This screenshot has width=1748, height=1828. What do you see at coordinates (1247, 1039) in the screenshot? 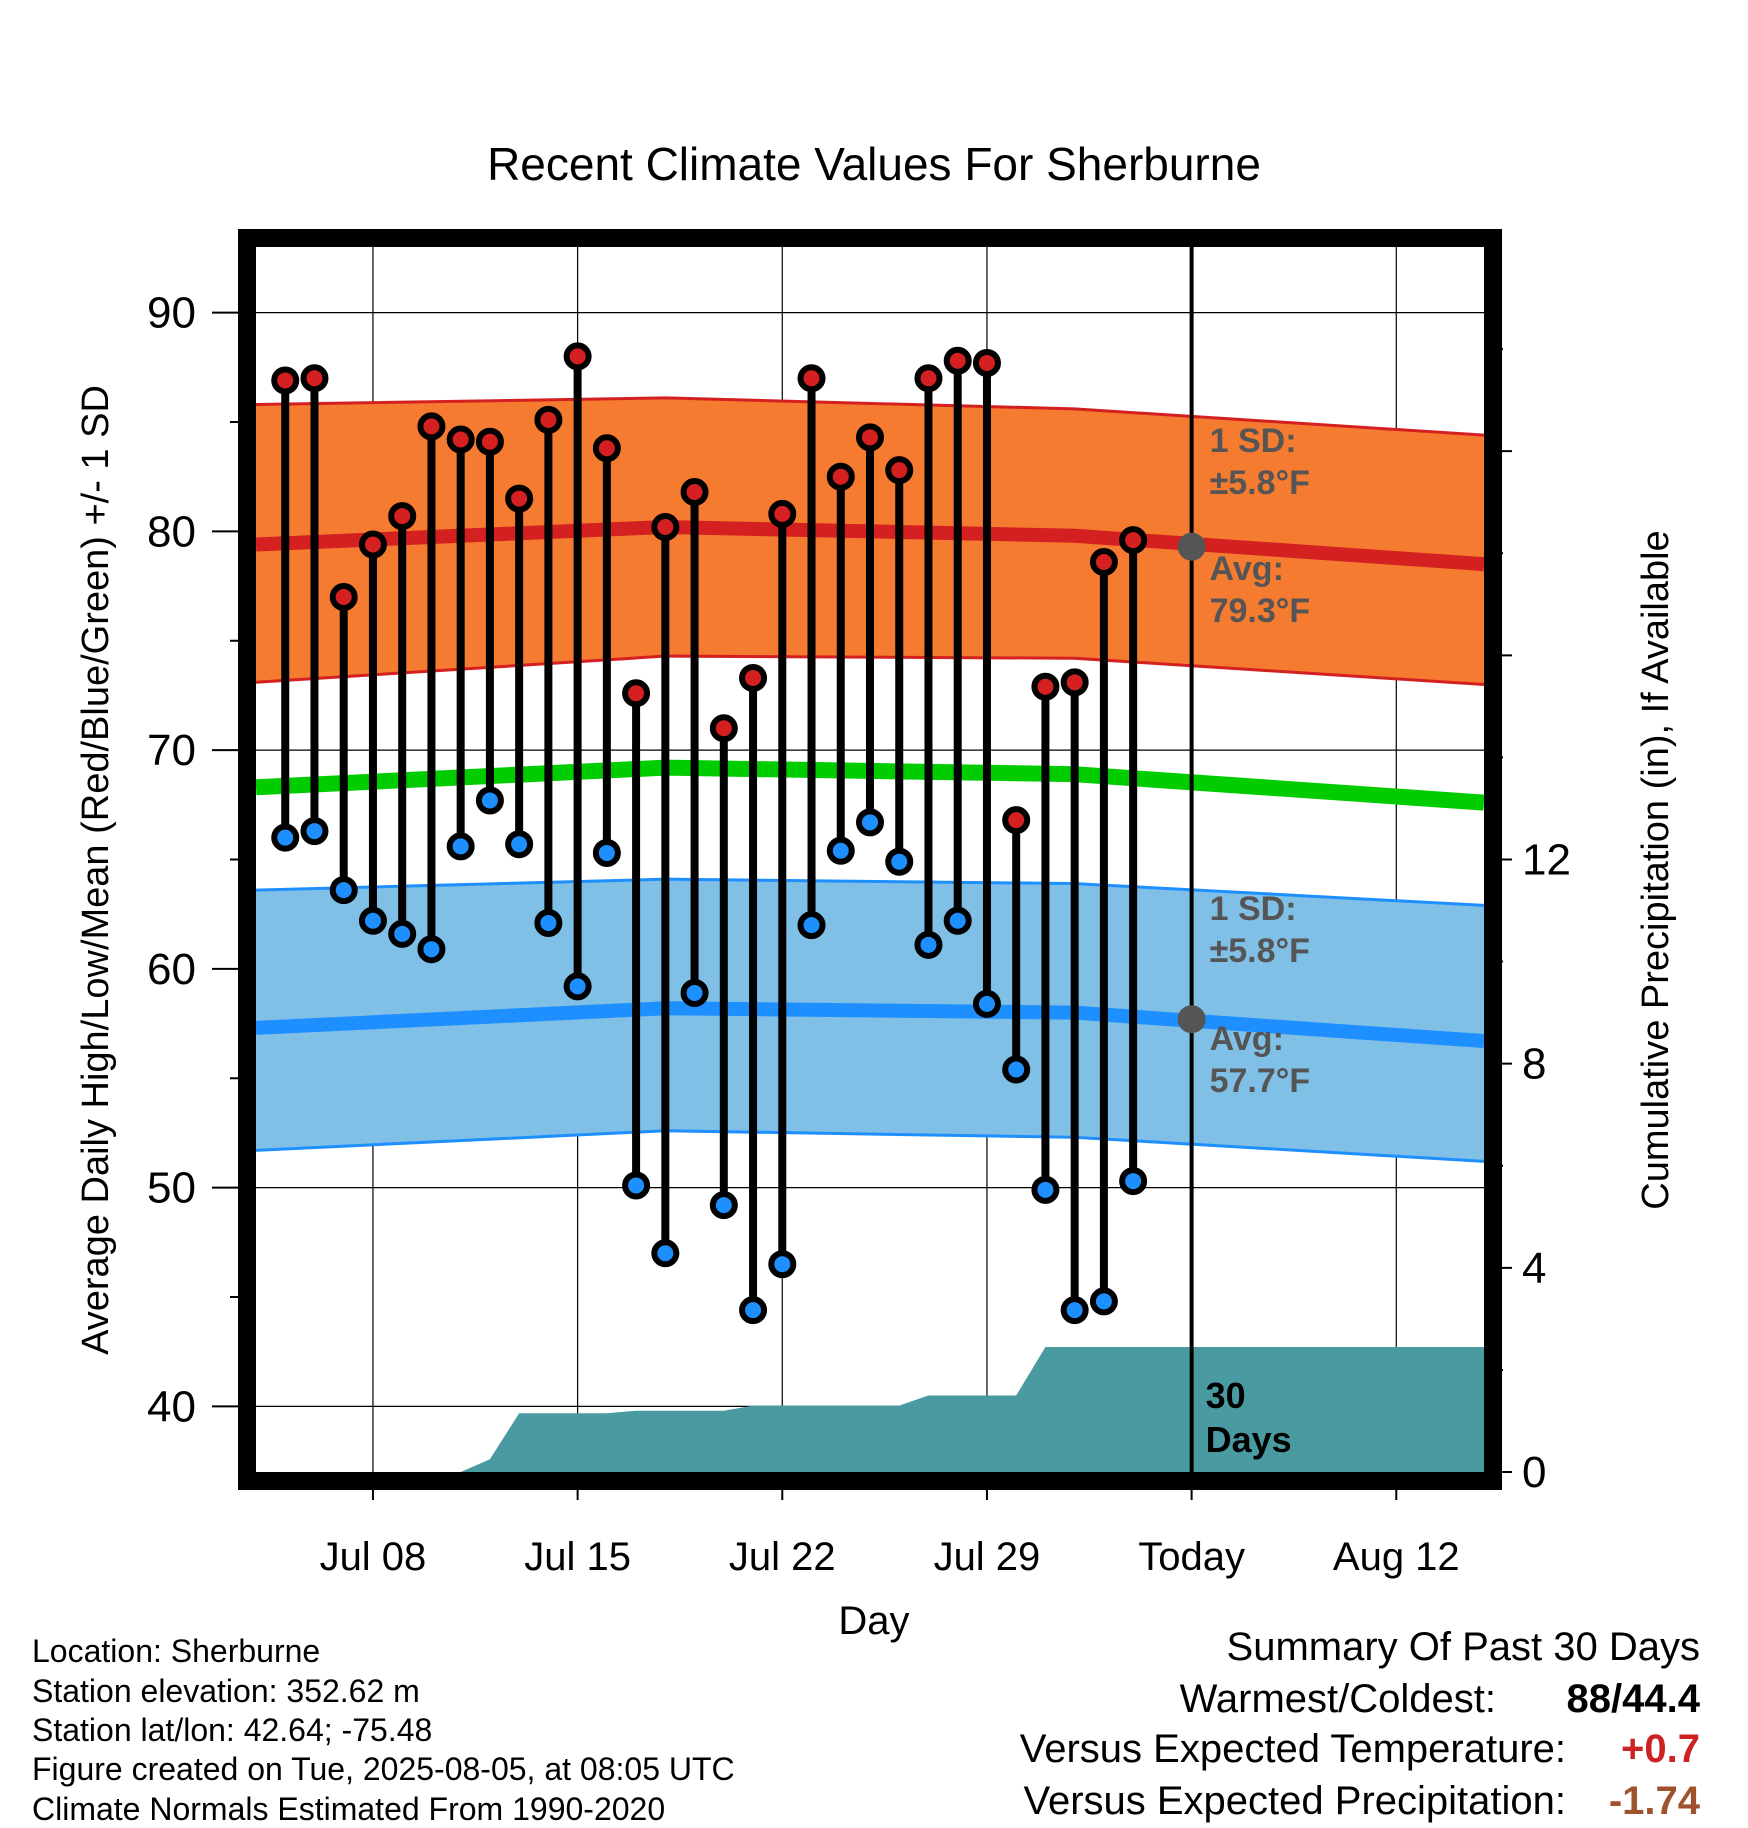
I see `low-avg-label: Avg:` at bounding box center [1247, 1039].